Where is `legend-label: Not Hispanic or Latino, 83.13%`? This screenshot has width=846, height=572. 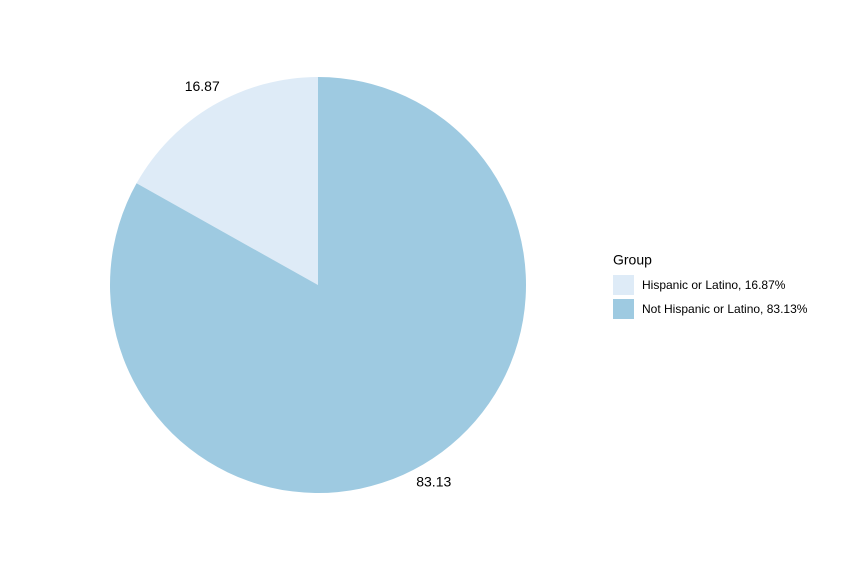 legend-label: Not Hispanic or Latino, 83.13% is located at coordinates (725, 309).